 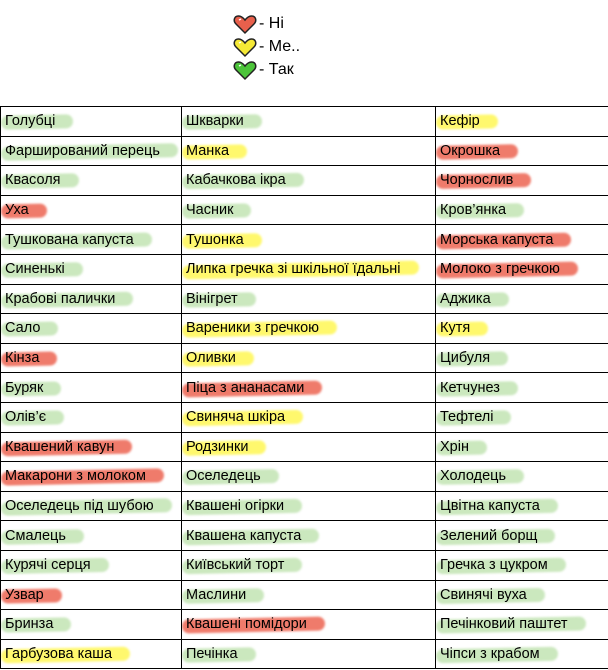 I want to click on table-cell: Свиняча шкіра, so click(x=308, y=417).